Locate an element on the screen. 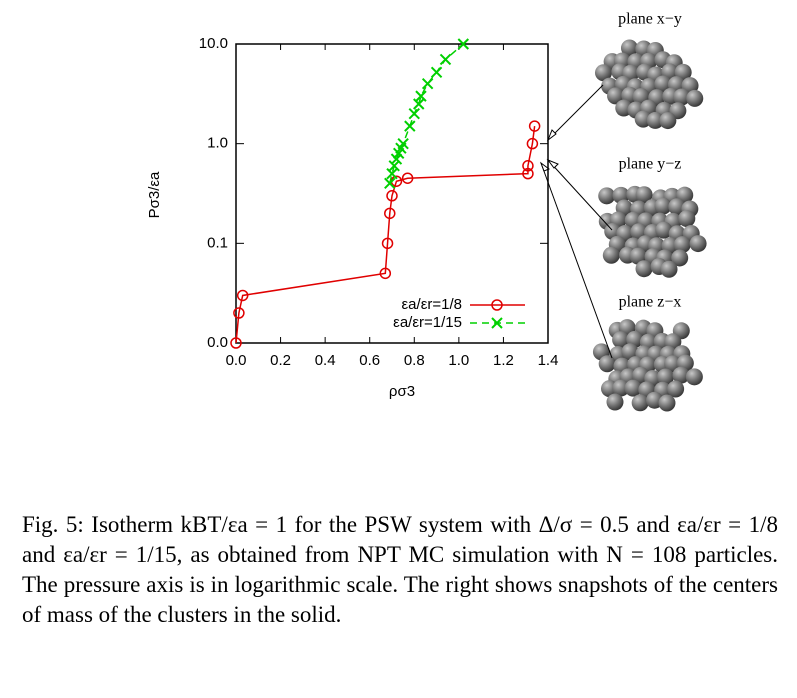 The height and width of the screenshot is (698, 797). x-tick-label: 0.2 is located at coordinates (280, 360).